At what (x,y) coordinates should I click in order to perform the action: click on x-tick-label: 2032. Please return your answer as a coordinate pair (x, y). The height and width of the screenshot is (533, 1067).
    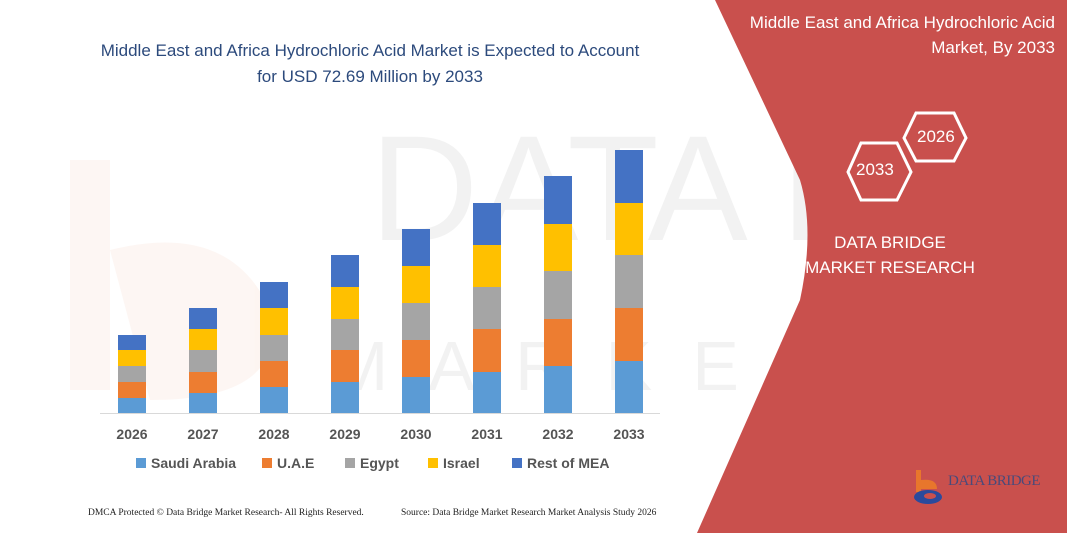
    Looking at the image, I should click on (557, 434).